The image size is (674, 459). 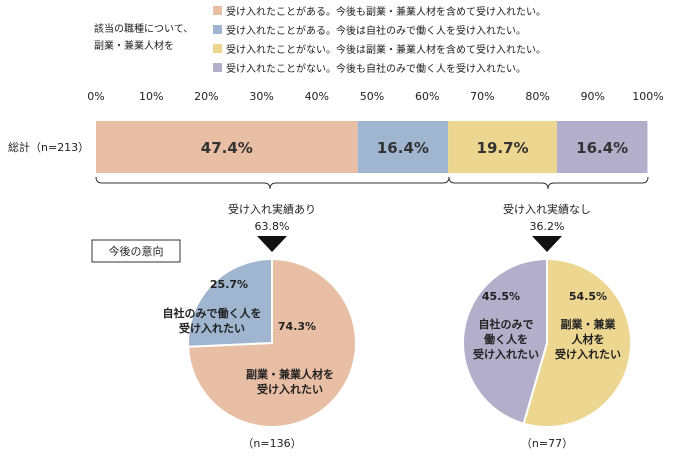 I want to click on intention-box-label: 今後の意向, so click(x=136, y=251).